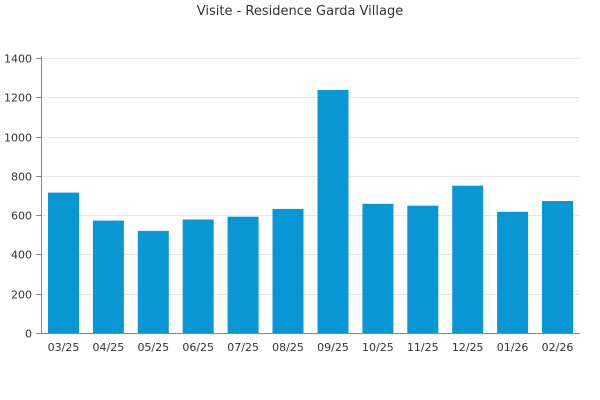 Image resolution: width=600 pixels, height=400 pixels. What do you see at coordinates (513, 347) in the screenshot?
I see `x-tick-label: 01/26` at bounding box center [513, 347].